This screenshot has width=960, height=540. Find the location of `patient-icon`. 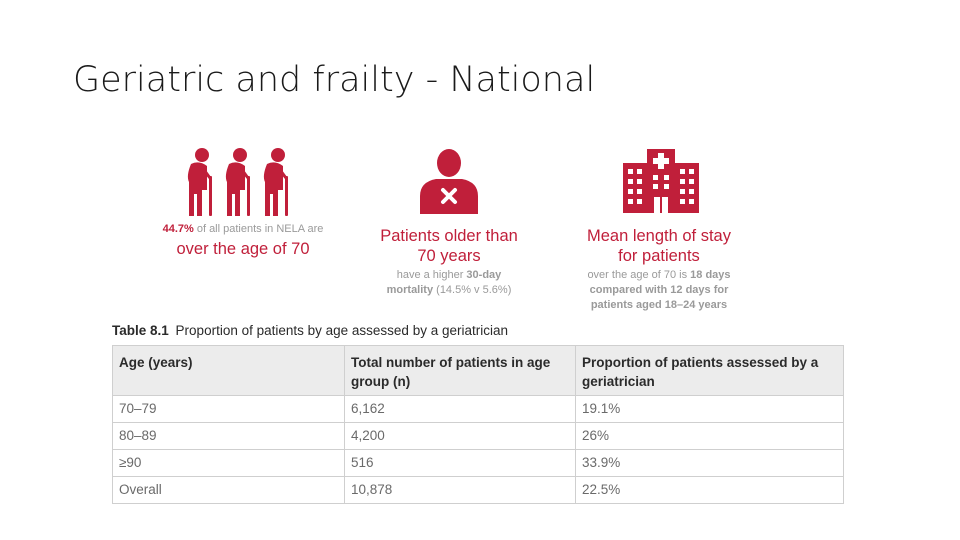

patient-icon is located at coordinates (449, 181).